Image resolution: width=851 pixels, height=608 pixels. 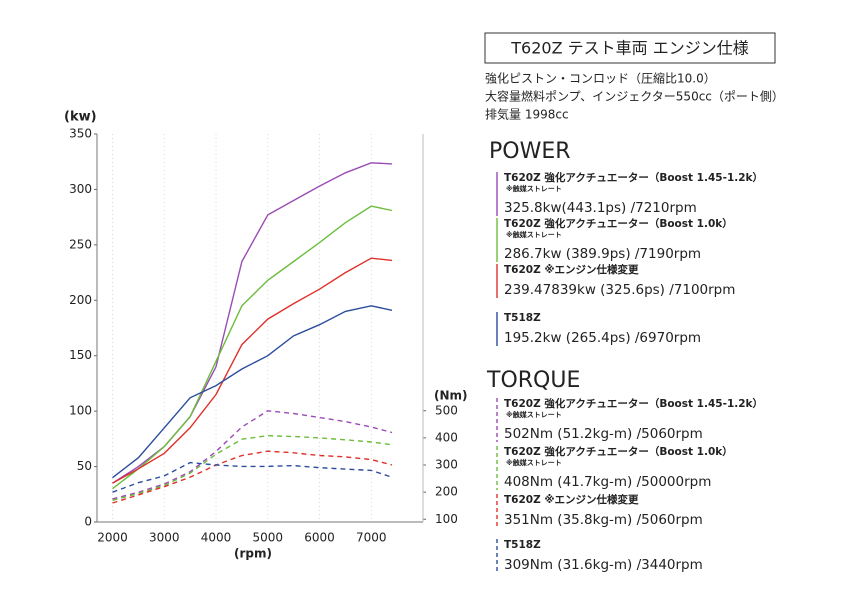 What do you see at coordinates (84, 466) in the screenshot?
I see `y-tick-label: 50` at bounding box center [84, 466].